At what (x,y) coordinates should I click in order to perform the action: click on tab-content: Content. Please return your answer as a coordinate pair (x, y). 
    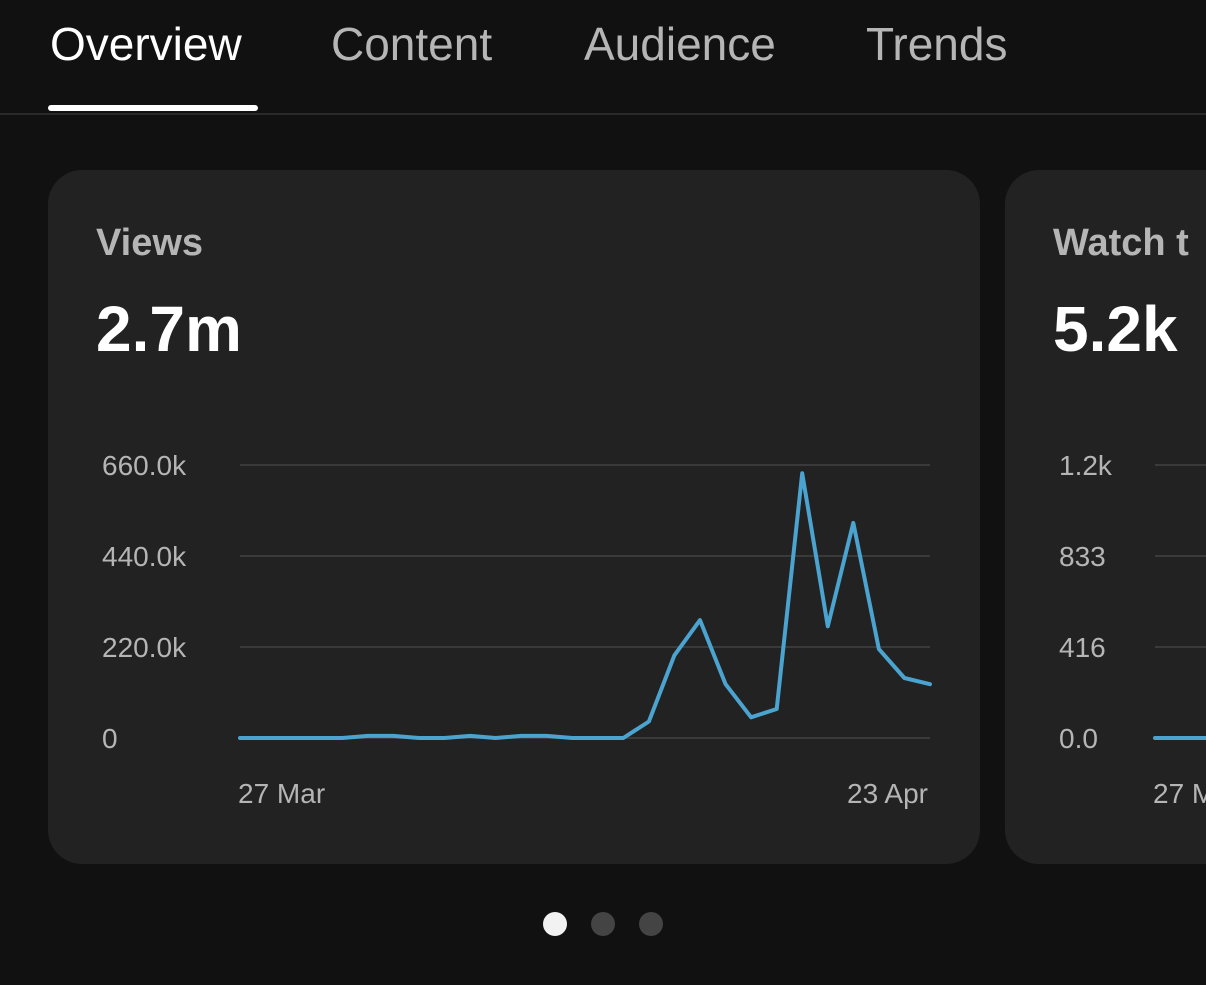
    Looking at the image, I should click on (412, 44).